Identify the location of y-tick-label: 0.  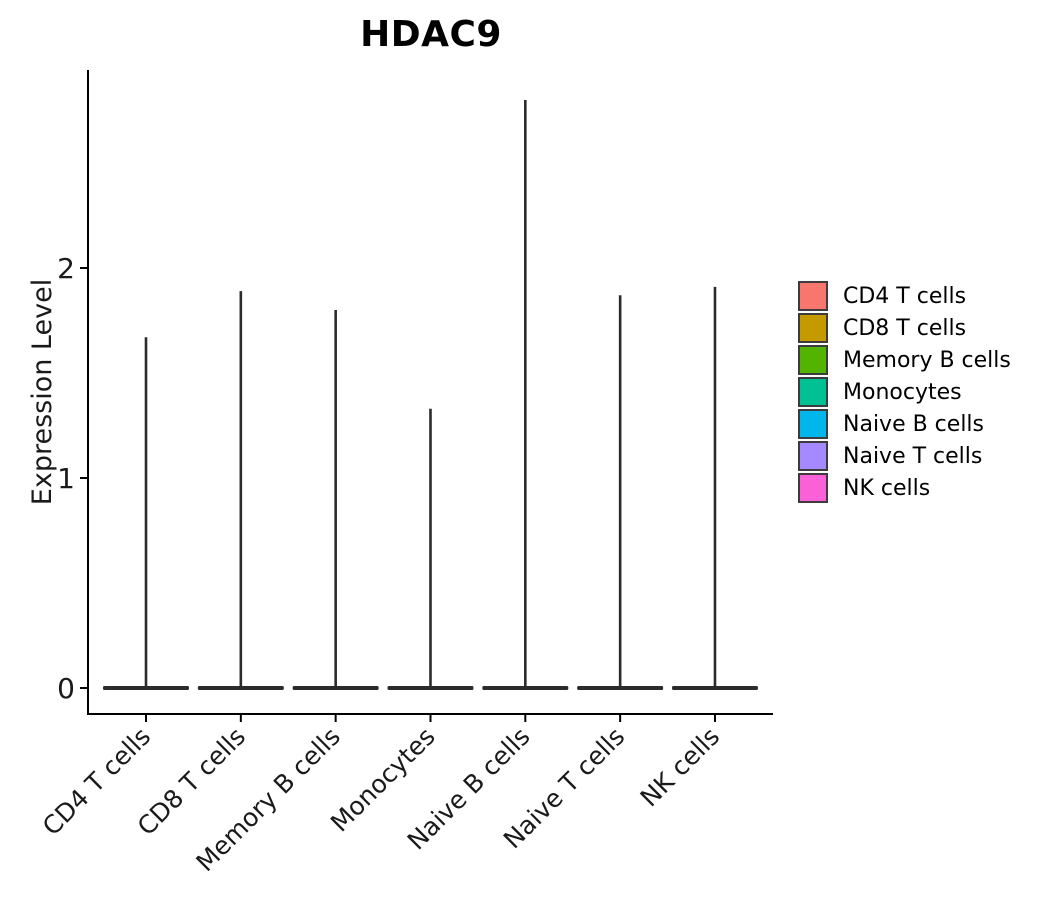
(66, 688).